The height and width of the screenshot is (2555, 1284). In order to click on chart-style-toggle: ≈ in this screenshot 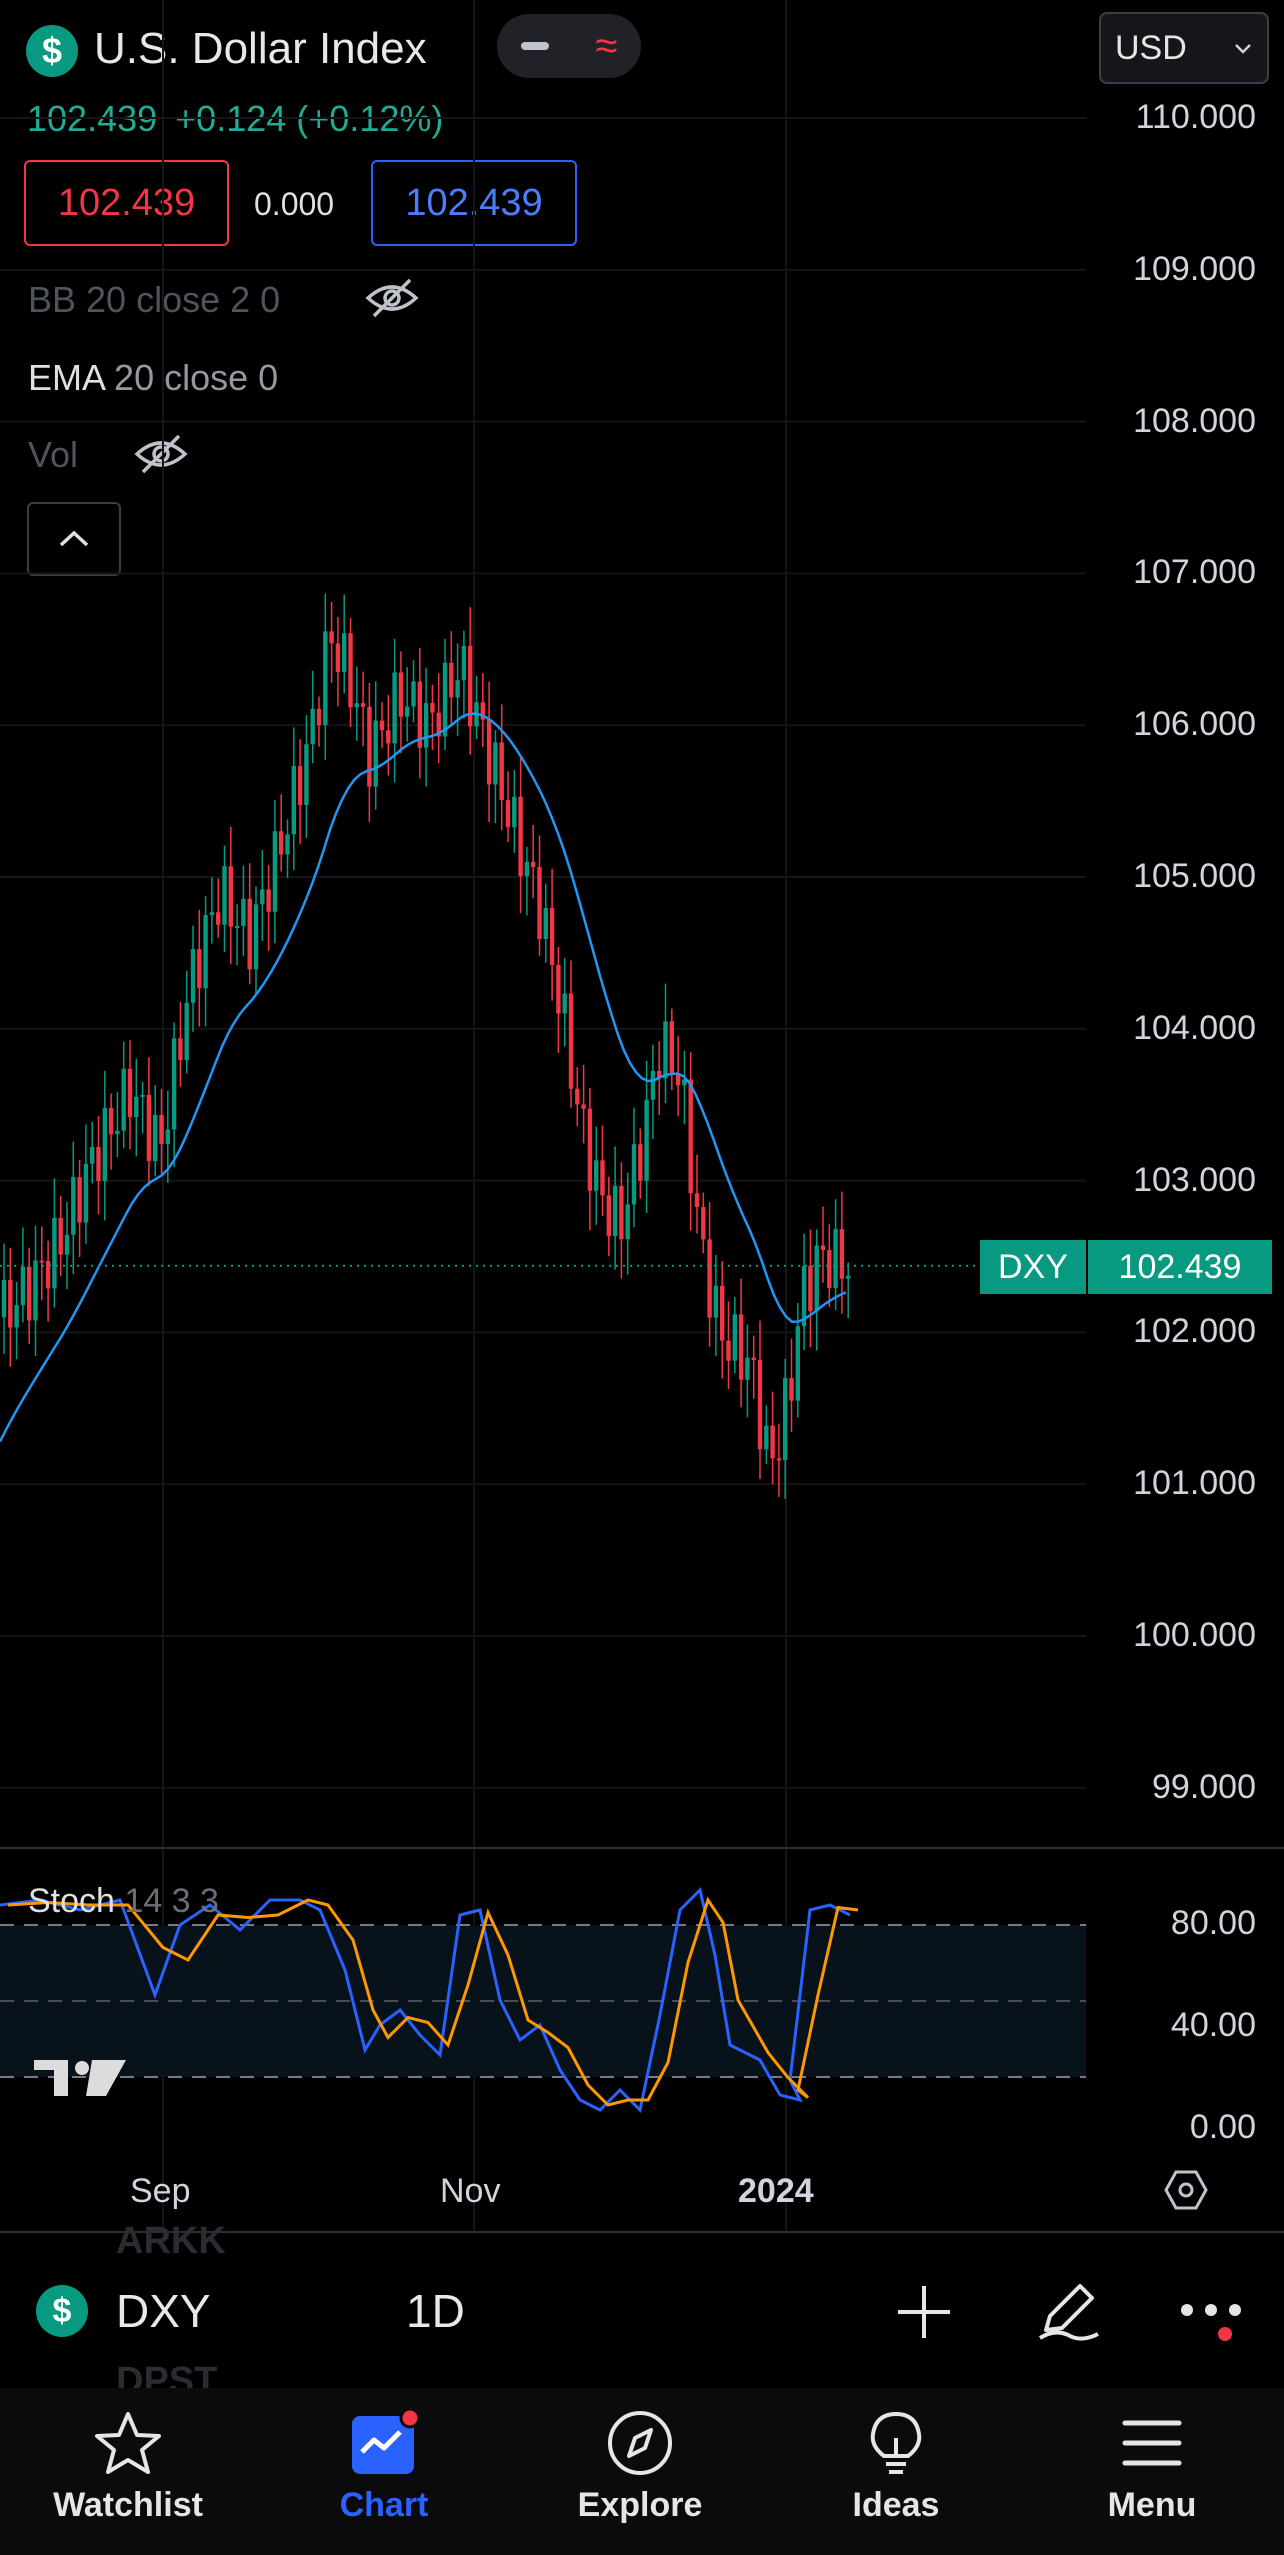, I will do `click(569, 46)`.